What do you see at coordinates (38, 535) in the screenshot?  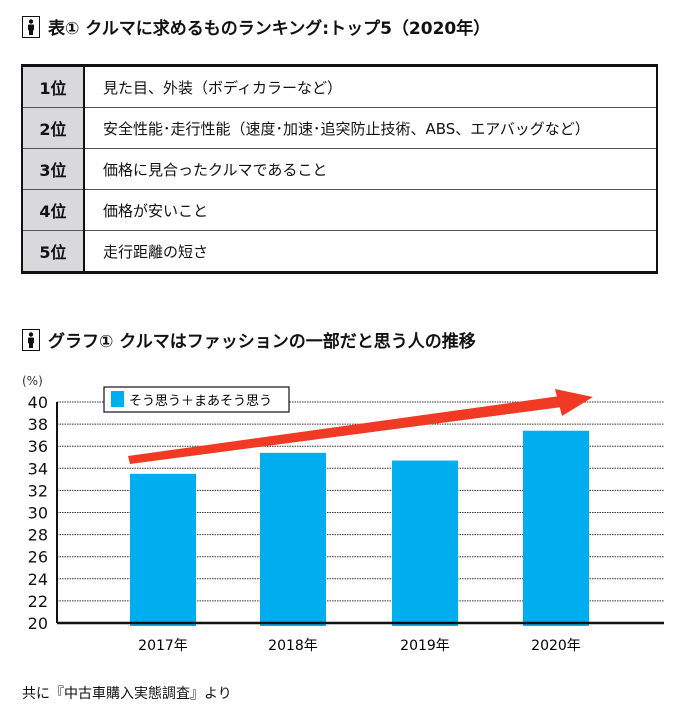 I see `y-tick-label: 28` at bounding box center [38, 535].